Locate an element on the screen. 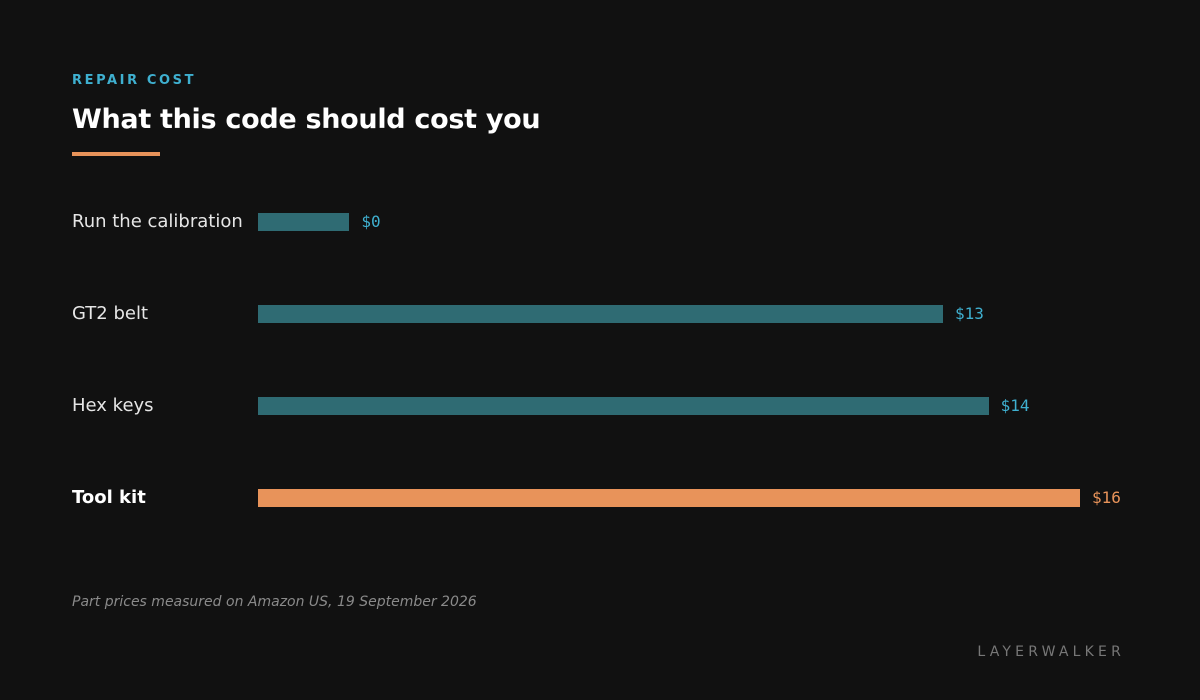 This screenshot has height=700, width=1200. chart-title: What this code should cost you is located at coordinates (306, 119).